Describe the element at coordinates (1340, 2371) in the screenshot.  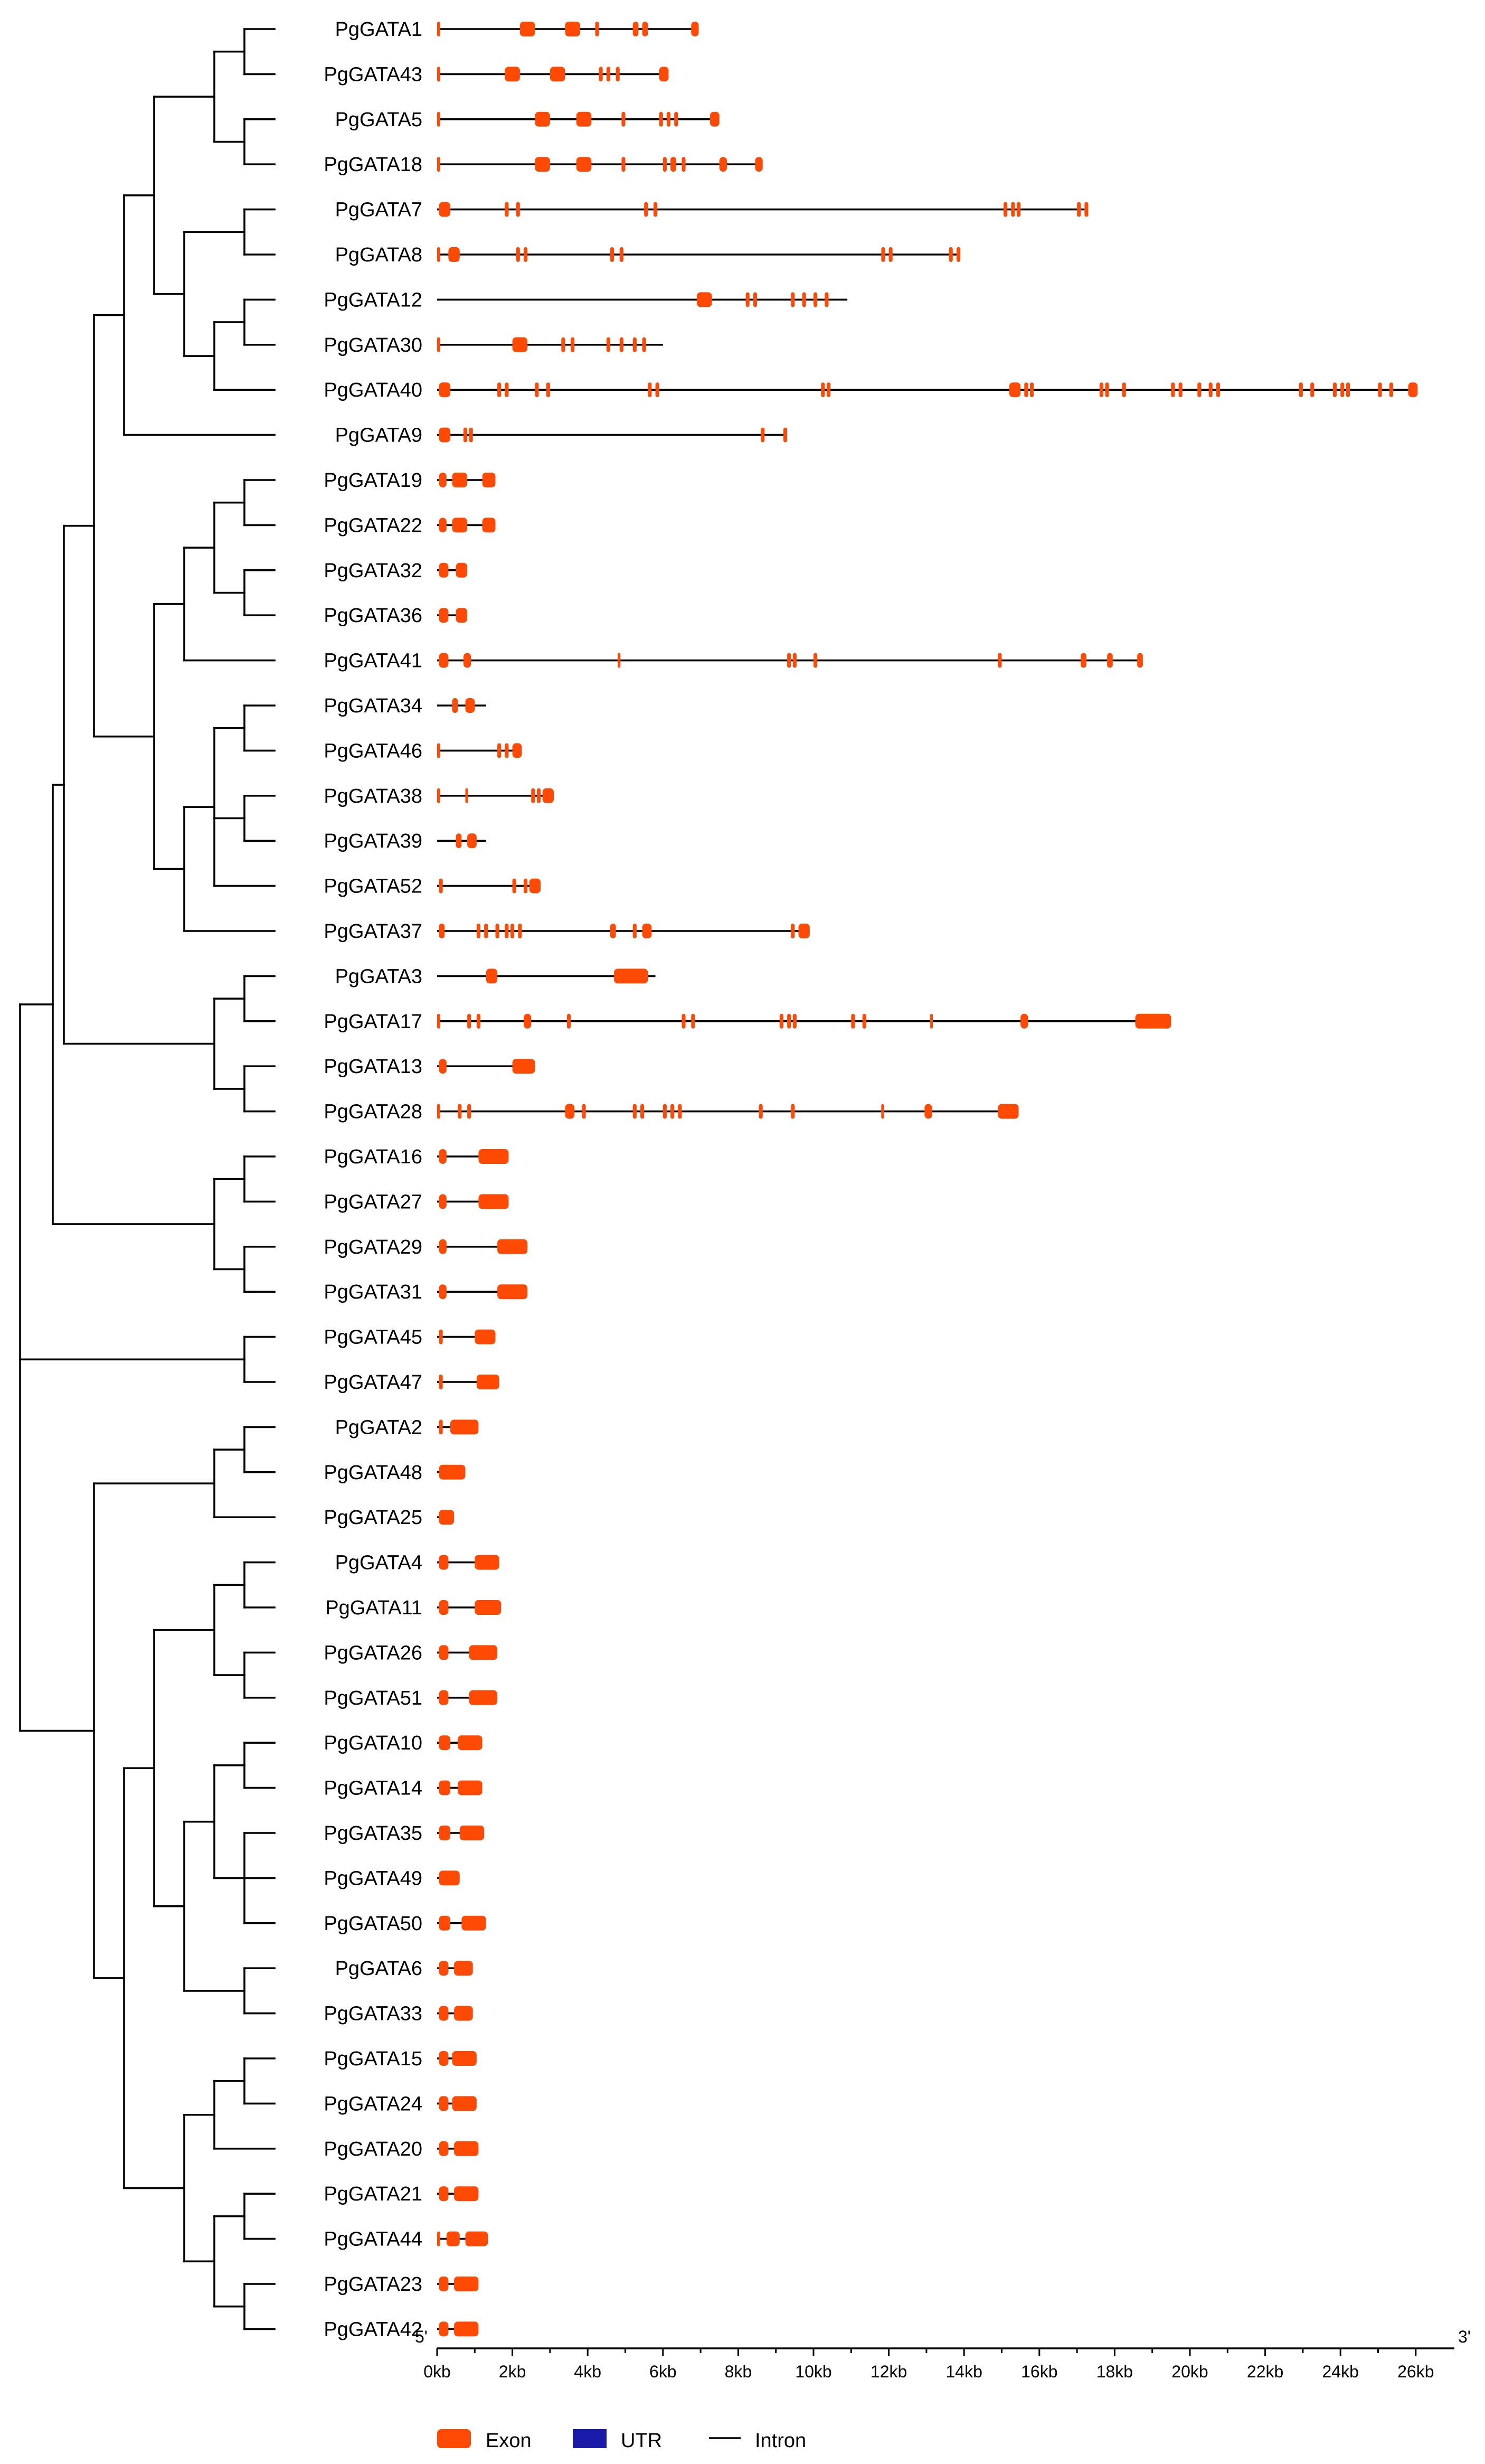
I see `axis-tick-label: 24kb` at that location.